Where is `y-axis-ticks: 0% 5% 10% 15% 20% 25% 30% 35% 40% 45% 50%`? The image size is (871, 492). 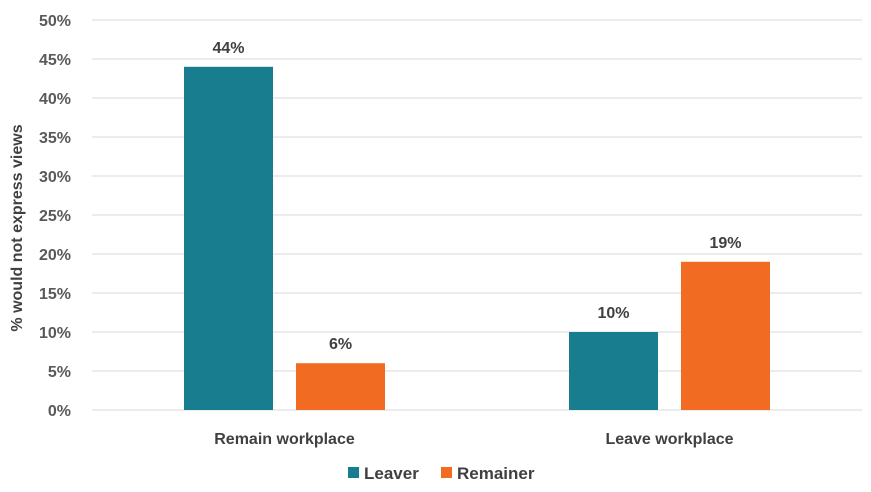 y-axis-ticks: 0% 5% 10% 15% 20% 25% 30% 35% 40% 45% 50% is located at coordinates (55, 216).